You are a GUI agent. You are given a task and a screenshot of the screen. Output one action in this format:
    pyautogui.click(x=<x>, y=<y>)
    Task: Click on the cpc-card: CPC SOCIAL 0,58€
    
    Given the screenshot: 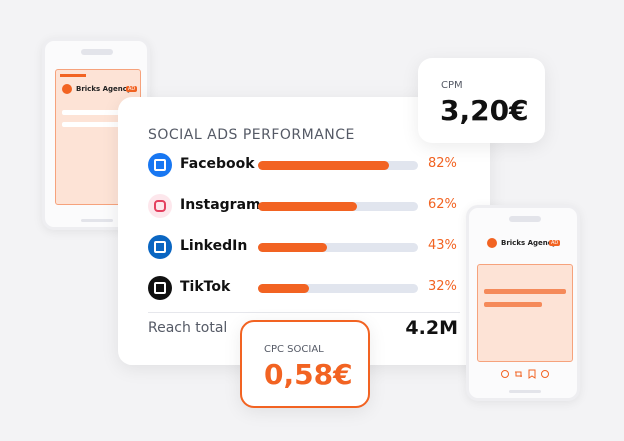 What is the action you would take?
    pyautogui.click(x=305, y=364)
    